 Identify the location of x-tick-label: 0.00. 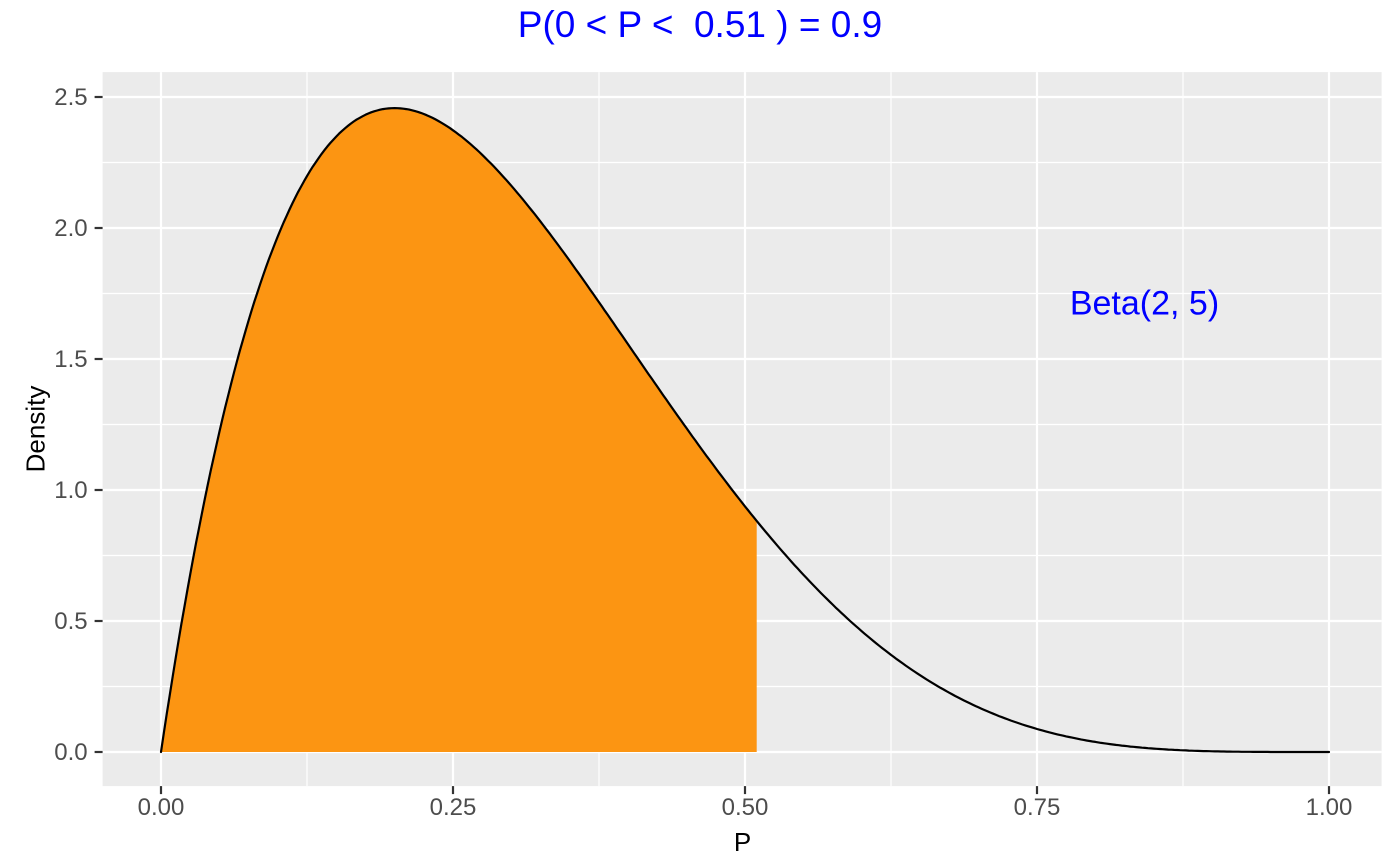
(161, 807).